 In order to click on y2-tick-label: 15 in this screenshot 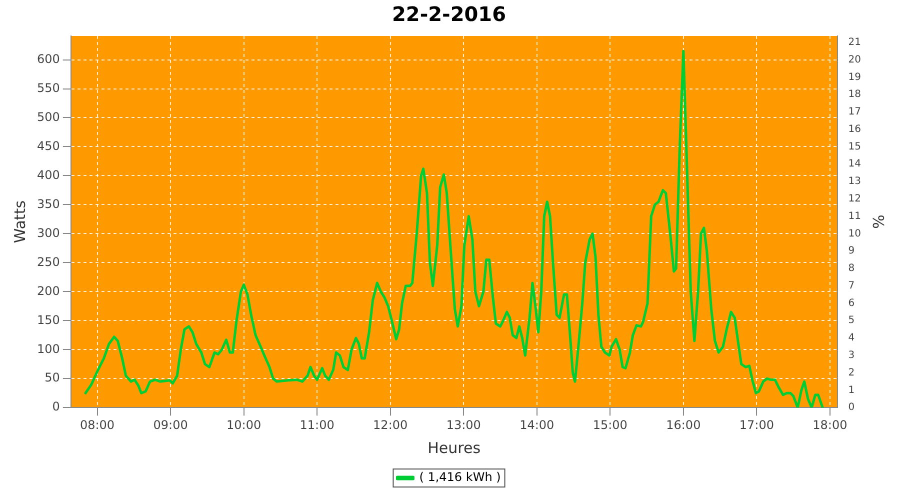, I will do `click(855, 146)`.